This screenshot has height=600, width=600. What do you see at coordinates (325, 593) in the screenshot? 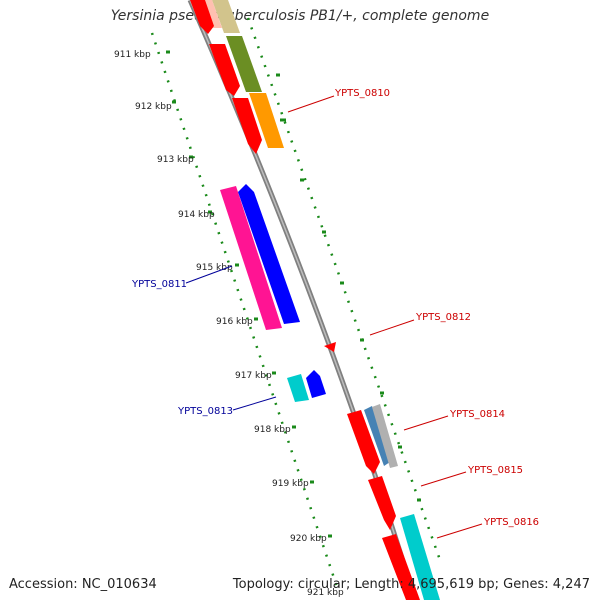
I see `scale-label: 921 kbp` at bounding box center [325, 593].